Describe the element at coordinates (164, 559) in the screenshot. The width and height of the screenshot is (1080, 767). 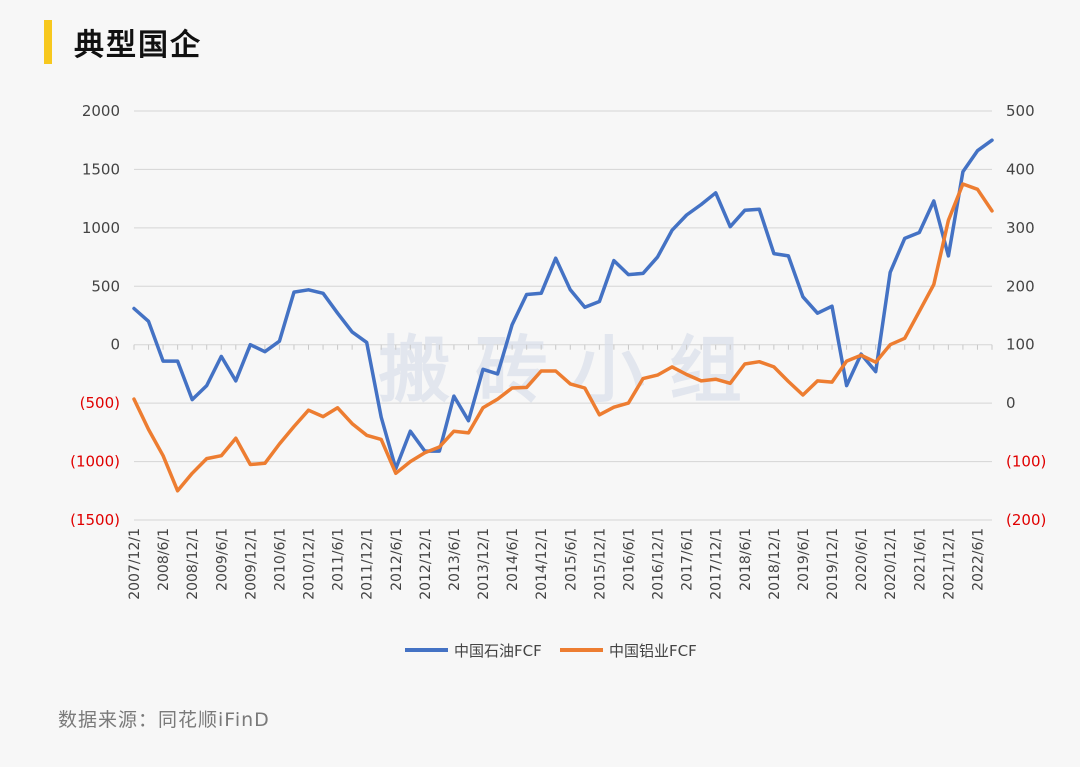
I see `x-tick-label: 2008/6/1` at that location.